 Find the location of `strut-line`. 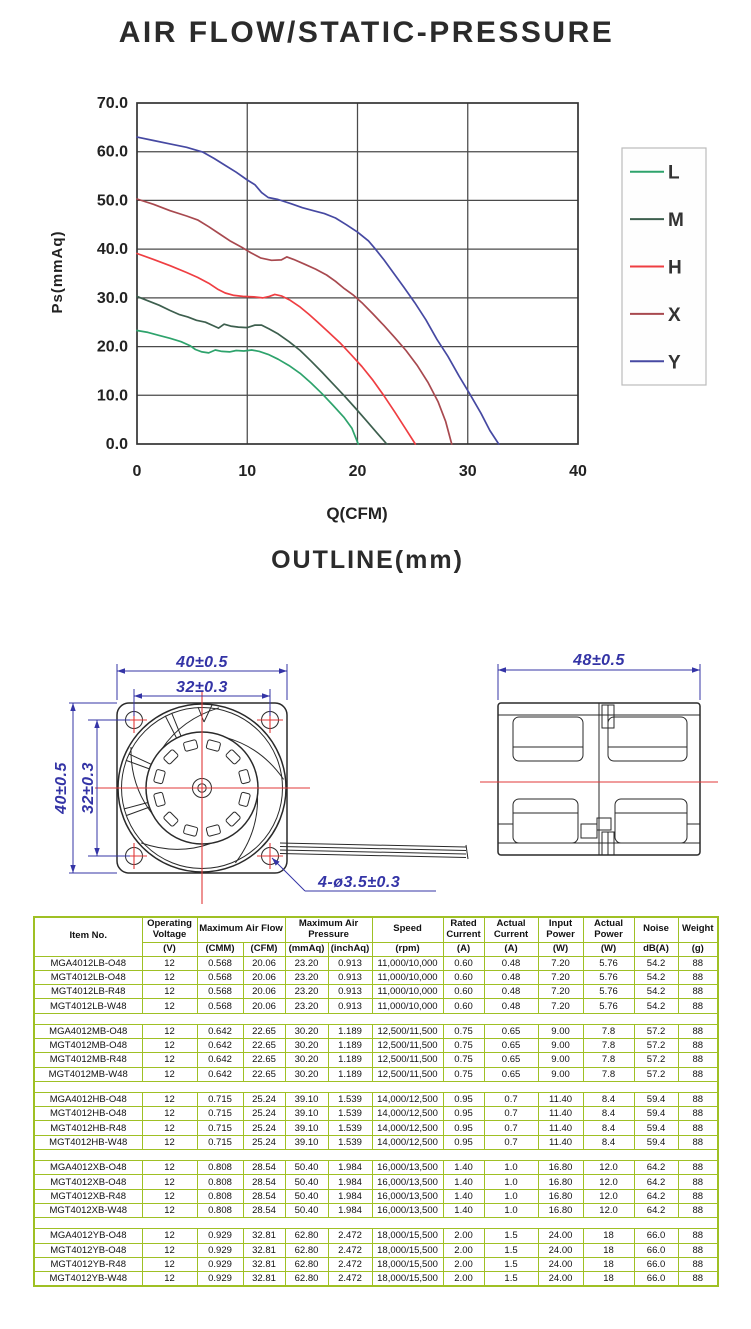

strut-line is located at coordinates (137, 764).